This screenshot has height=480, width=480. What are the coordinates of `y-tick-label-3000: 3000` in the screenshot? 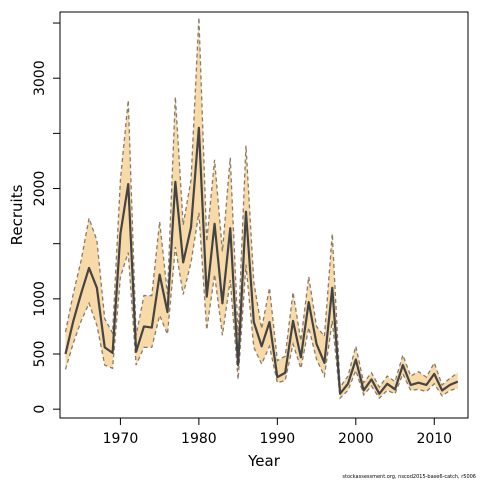 It's located at (40, 78).